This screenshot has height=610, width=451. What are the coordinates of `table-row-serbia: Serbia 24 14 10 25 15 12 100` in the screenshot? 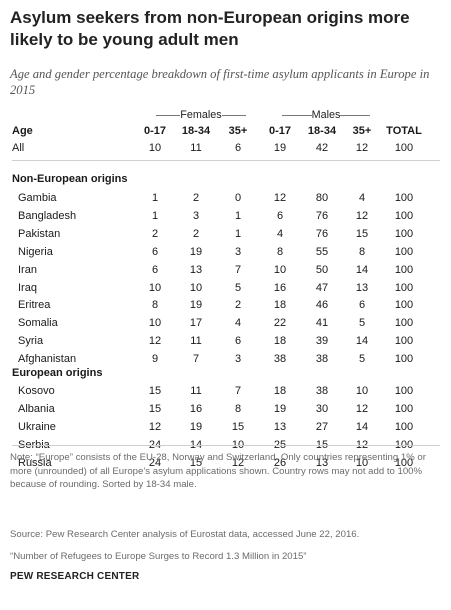 It's located at (225, 445).